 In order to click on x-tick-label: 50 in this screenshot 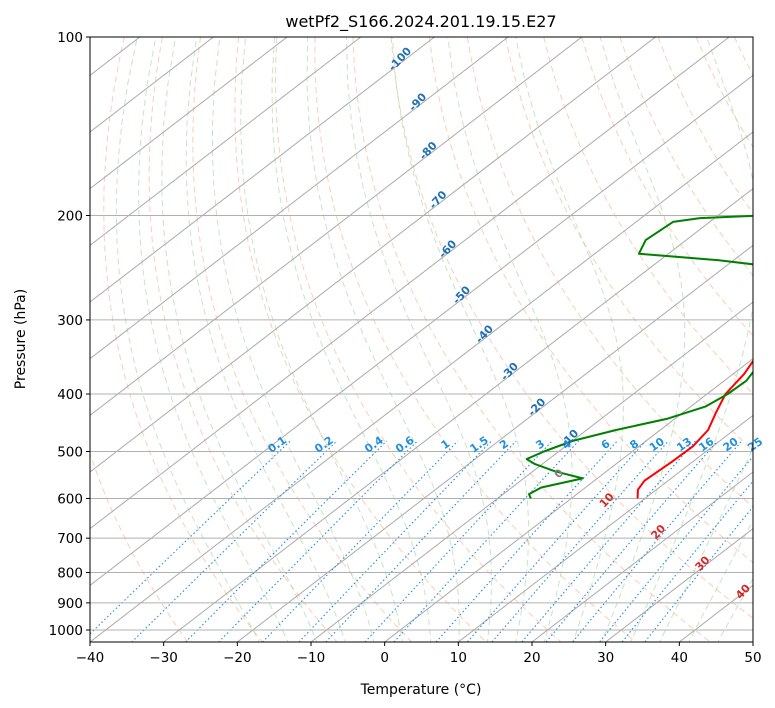, I will do `click(752, 658)`.